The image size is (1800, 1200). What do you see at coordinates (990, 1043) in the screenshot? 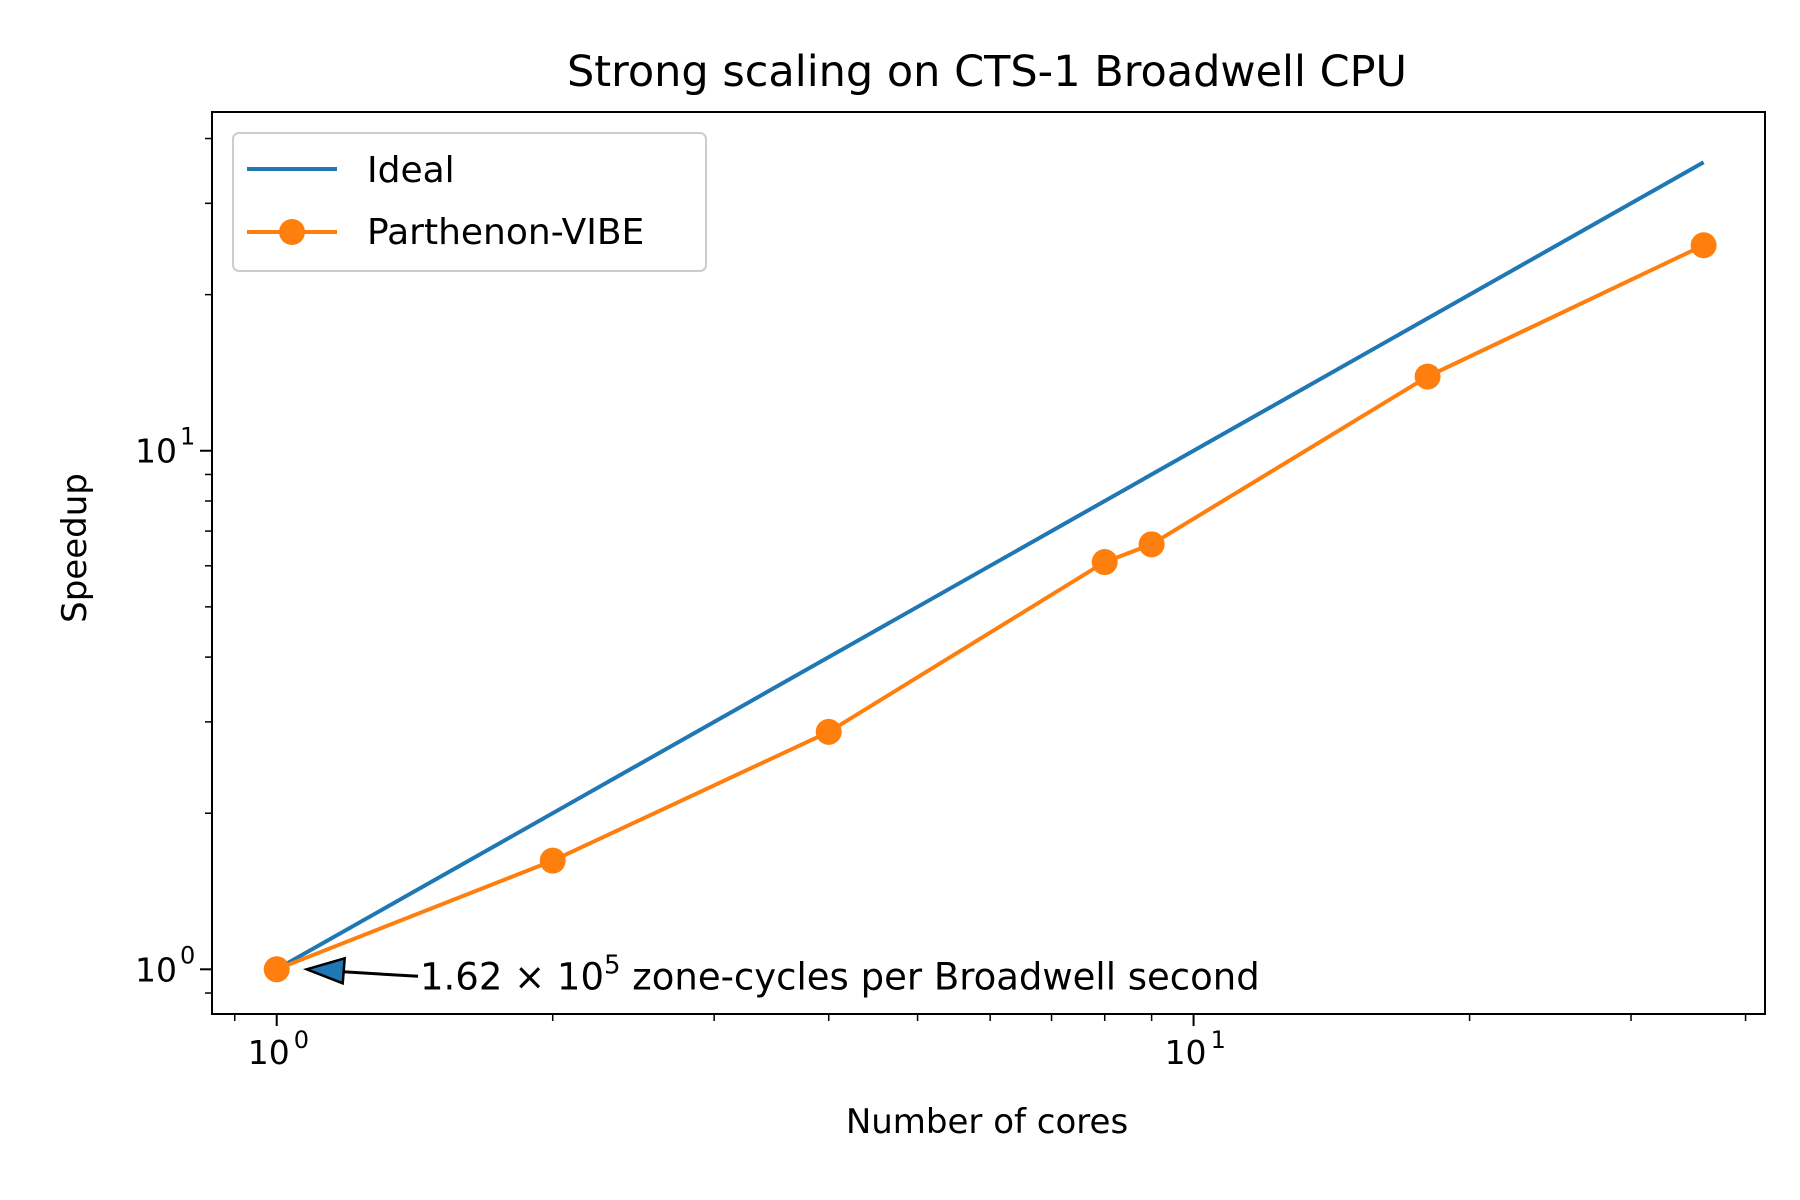
I see `x-axis-ticks: 10 0 10 1` at bounding box center [990, 1043].